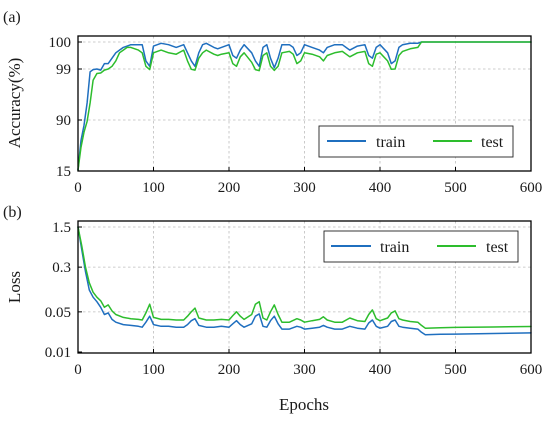 The width and height of the screenshot is (550, 421). I want to click on accuracy-x-tick-label: 500, so click(455, 188).